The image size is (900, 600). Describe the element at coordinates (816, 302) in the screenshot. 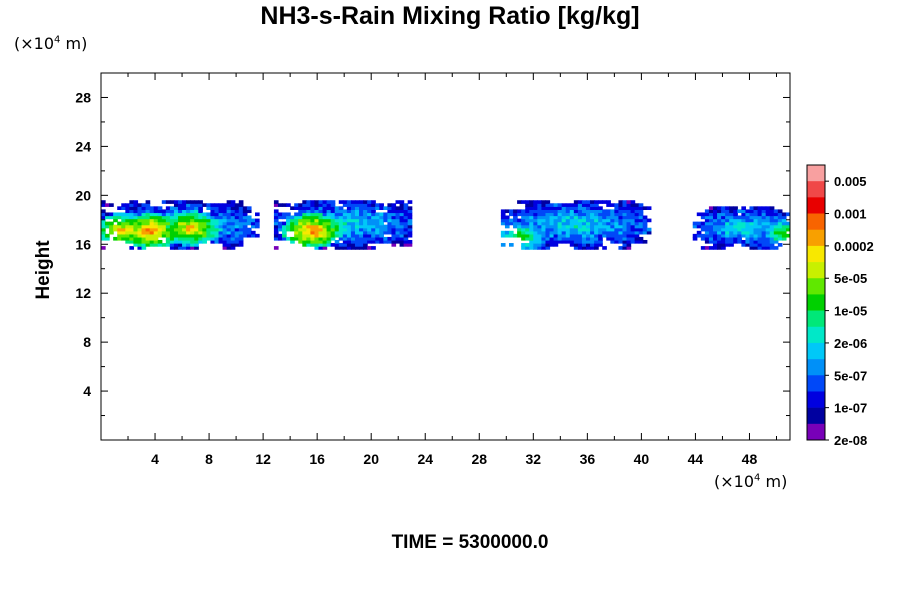

I see `colorbar-frame` at that location.